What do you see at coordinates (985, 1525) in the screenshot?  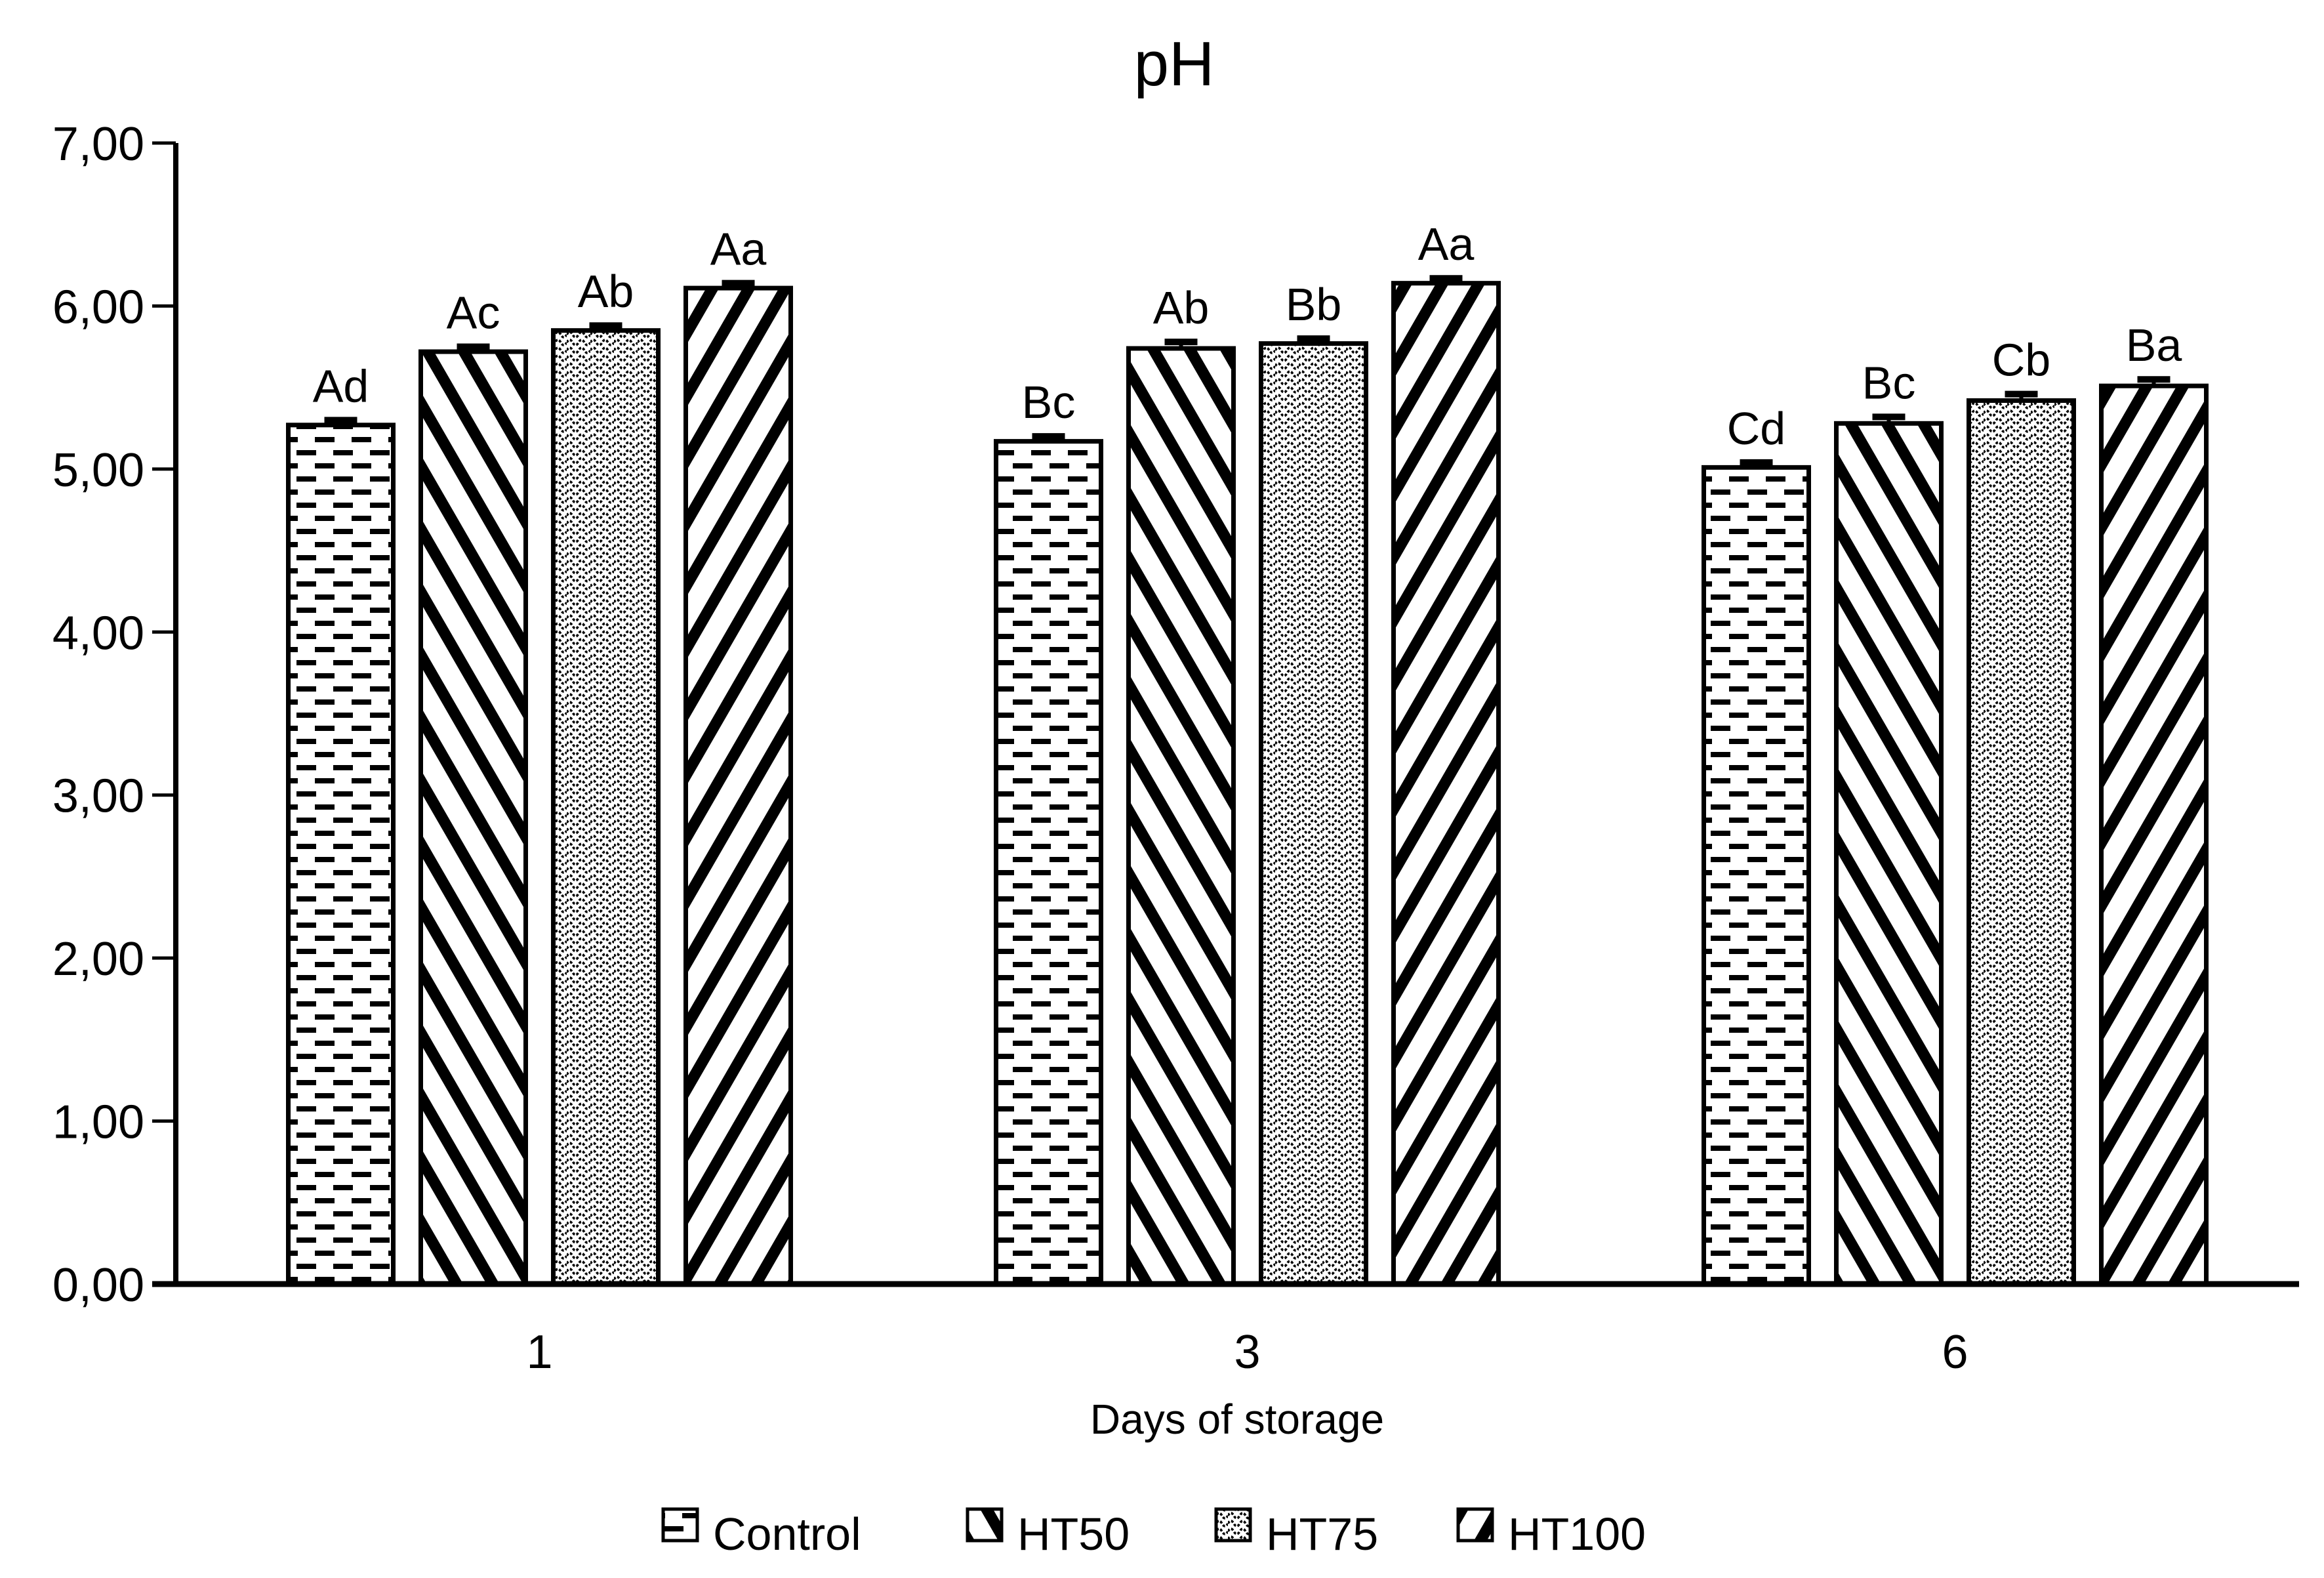 I see `legend-swatch-ht50` at bounding box center [985, 1525].